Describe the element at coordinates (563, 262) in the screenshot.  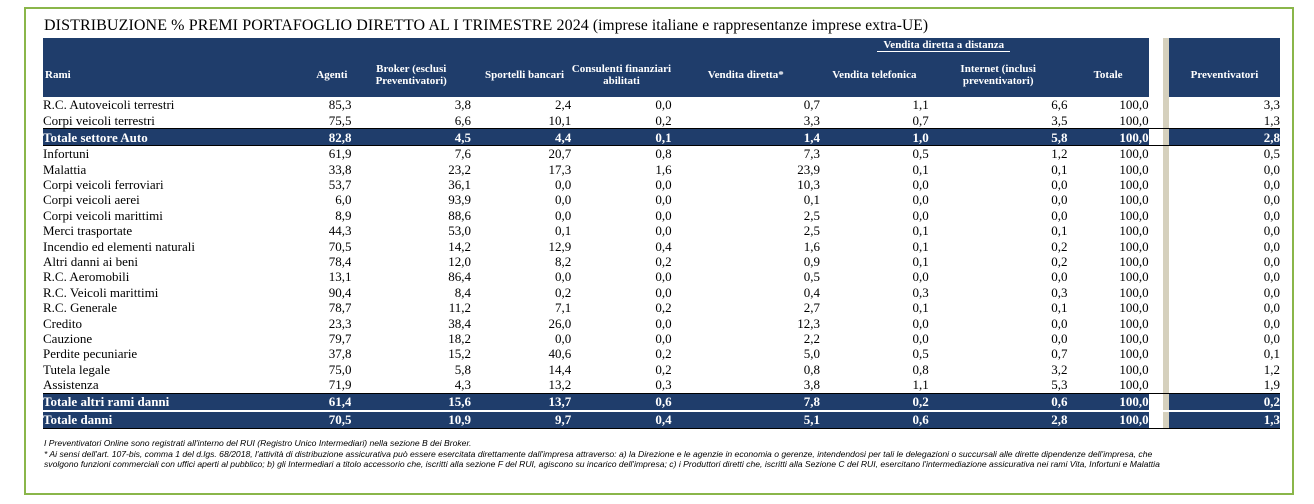
I see `cell-value: 8,2` at that location.